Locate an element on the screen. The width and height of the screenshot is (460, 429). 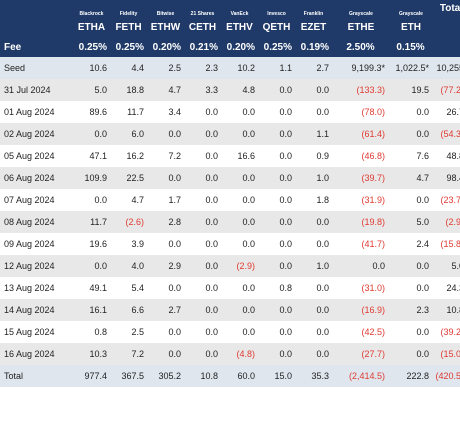
flow-cell: (27.7) is located at coordinates (361, 354).